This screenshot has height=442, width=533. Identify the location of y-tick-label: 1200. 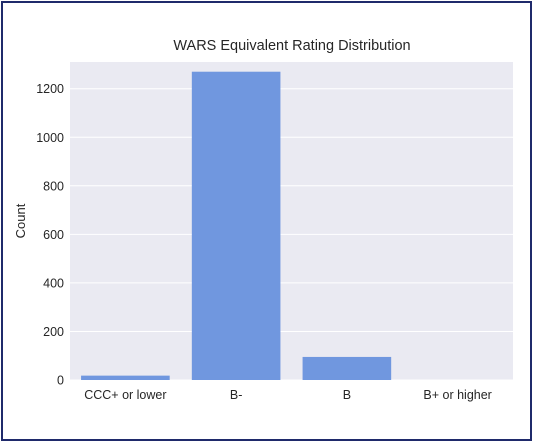
(50, 89).